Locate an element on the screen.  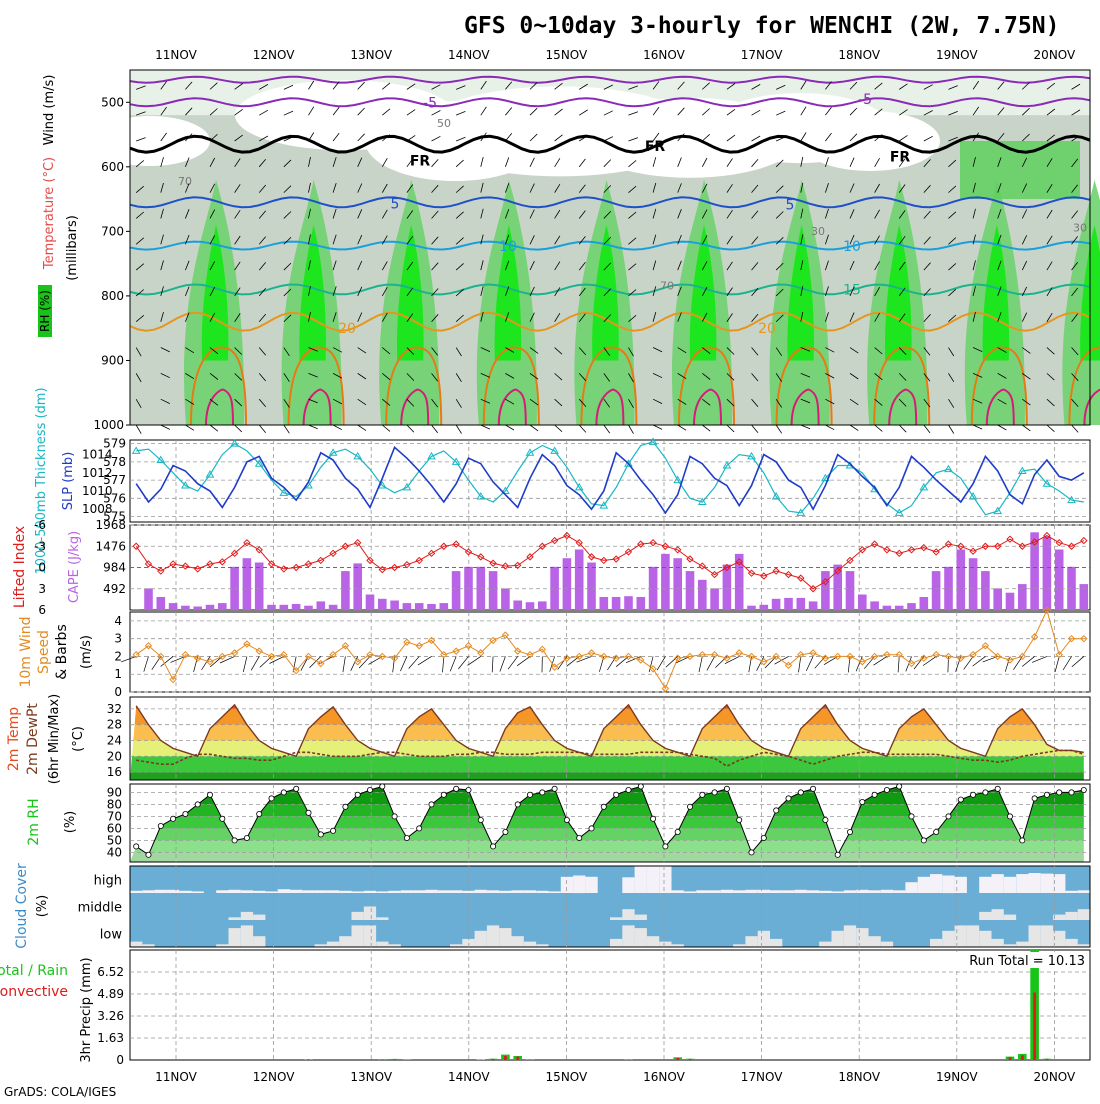
pressure-tick-label: 500 is located at coordinates (112, 102).